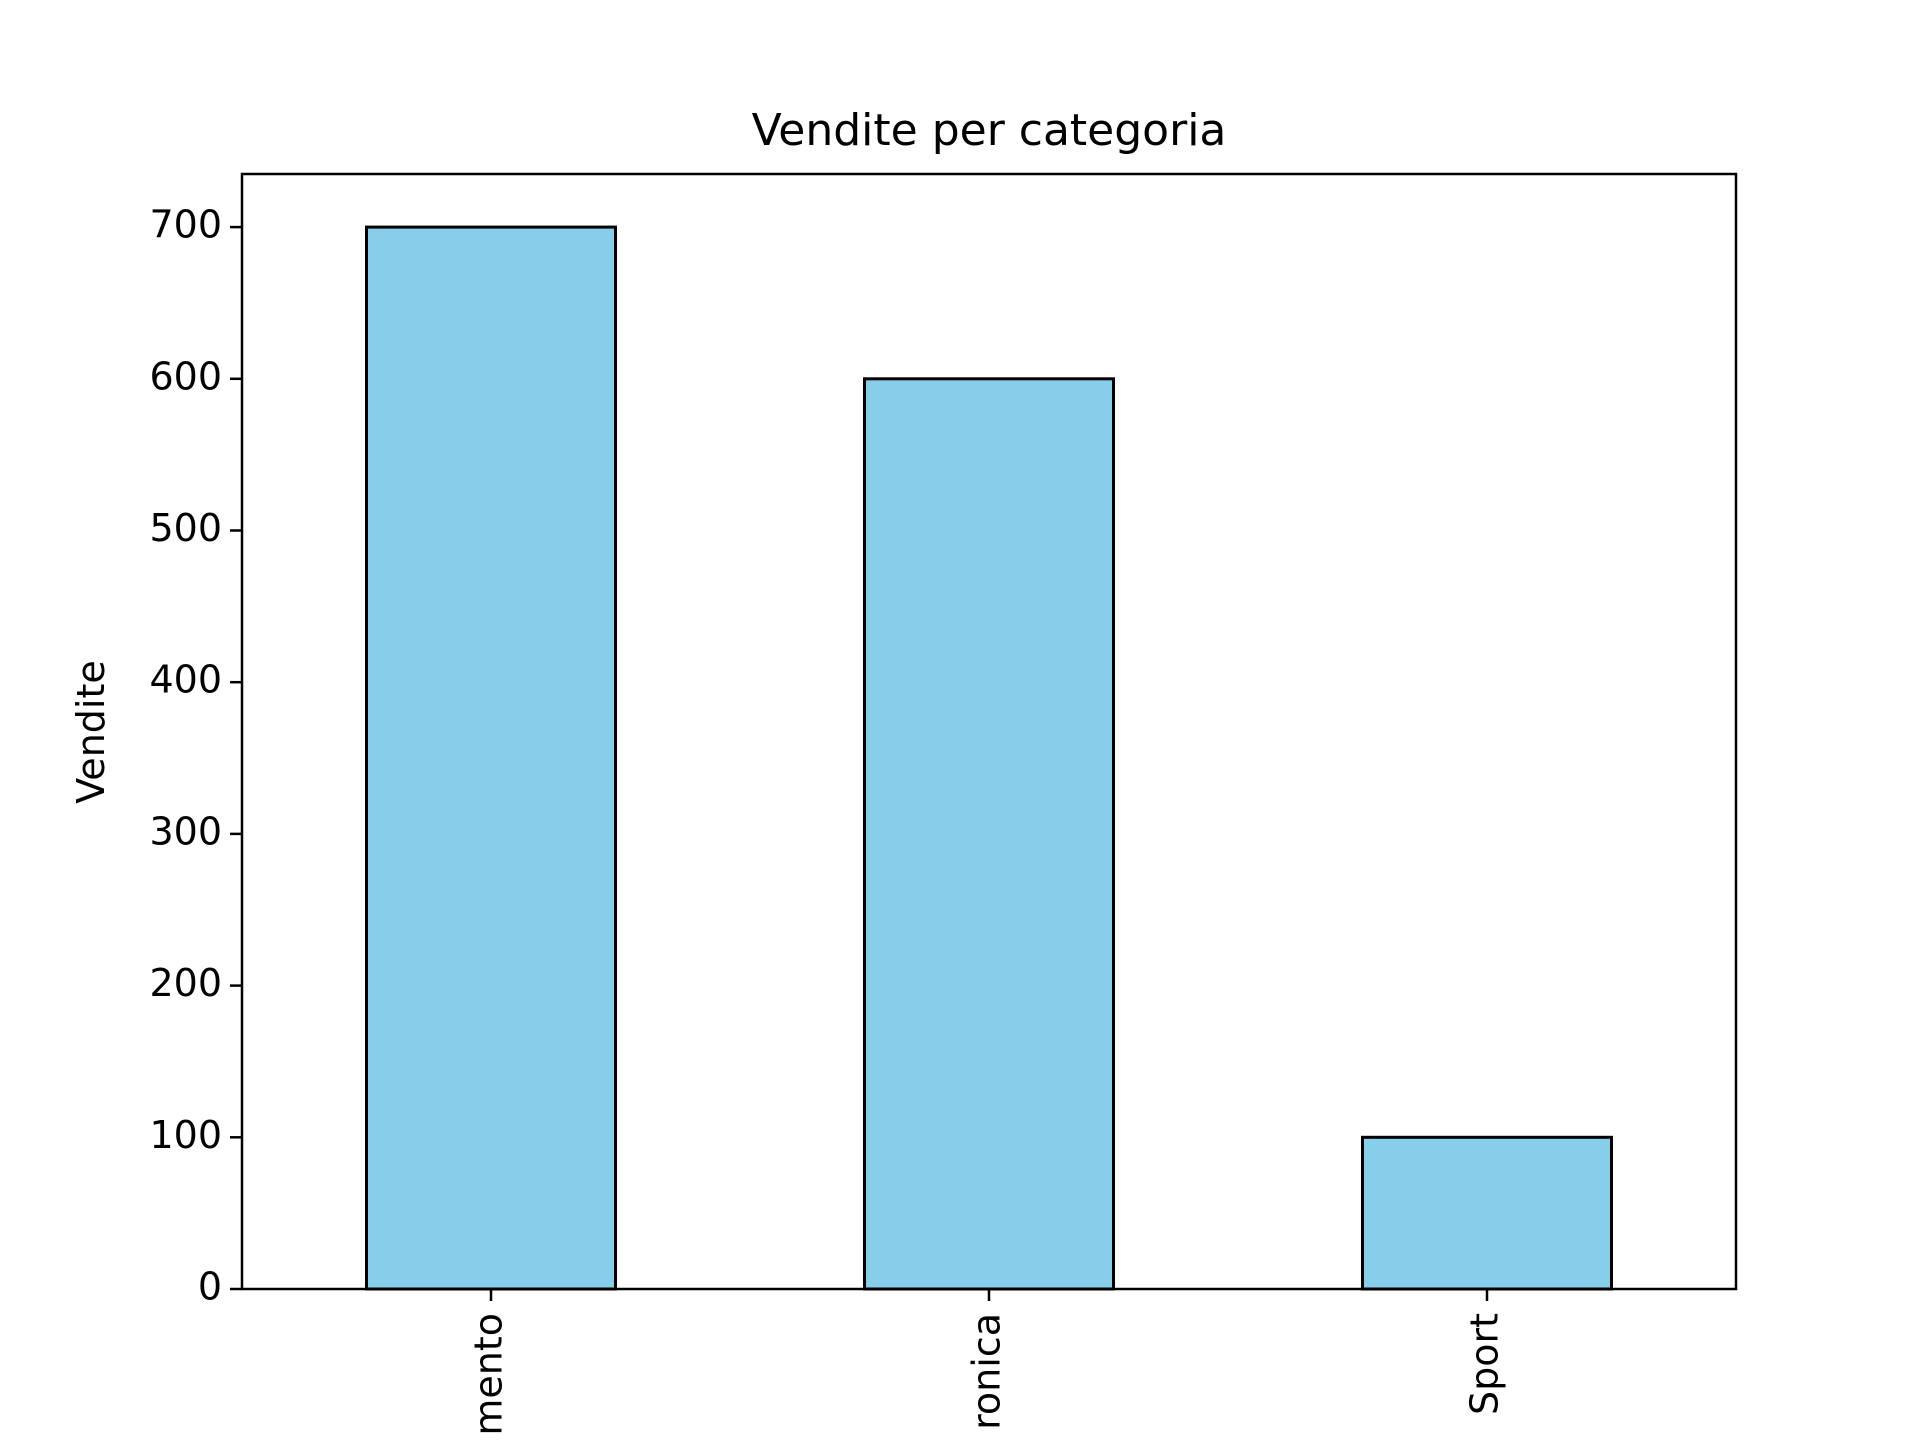 This screenshot has width=1920, height=1440. Describe the element at coordinates (1485, 1364) in the screenshot. I see `x-tick-label: Sport` at that location.